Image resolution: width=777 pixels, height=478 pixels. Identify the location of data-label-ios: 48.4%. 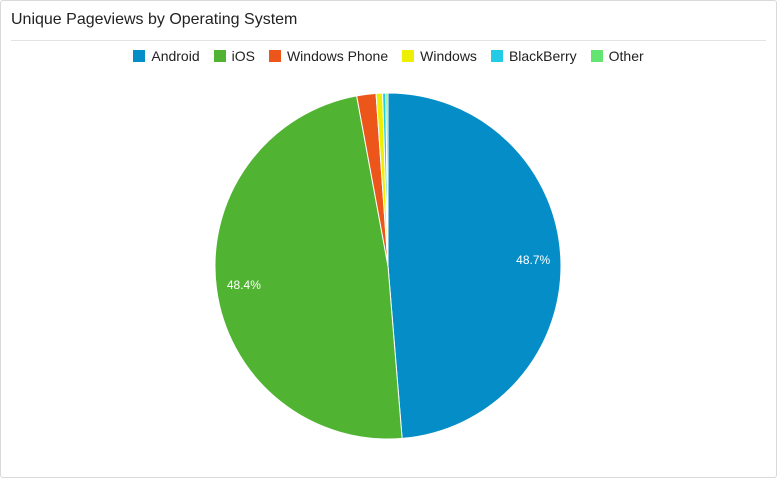
(244, 285).